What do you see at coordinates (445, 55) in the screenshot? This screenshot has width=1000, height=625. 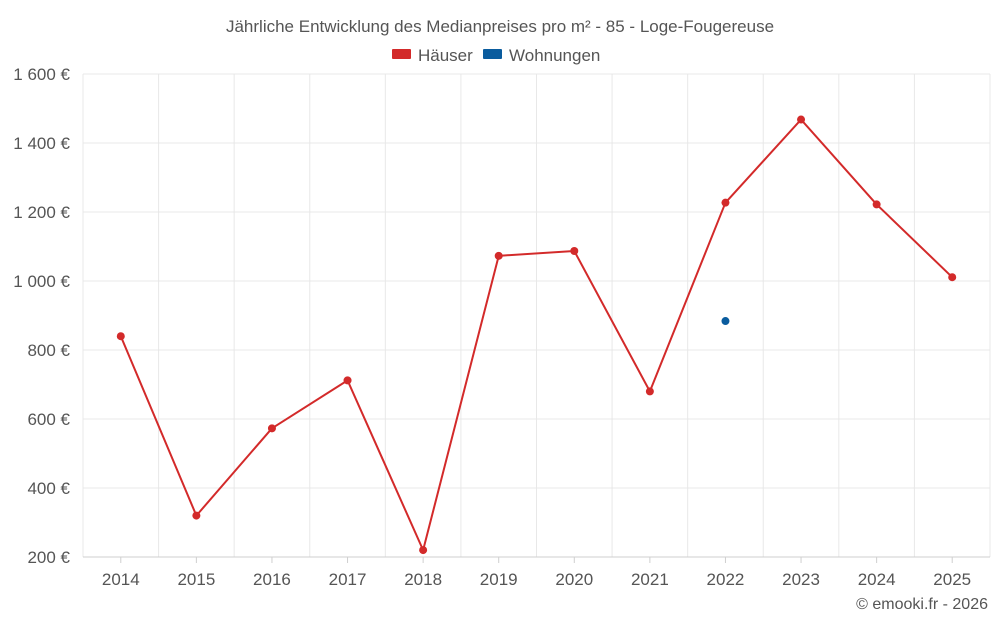 I see `legend-label-houses: Häuser` at bounding box center [445, 55].